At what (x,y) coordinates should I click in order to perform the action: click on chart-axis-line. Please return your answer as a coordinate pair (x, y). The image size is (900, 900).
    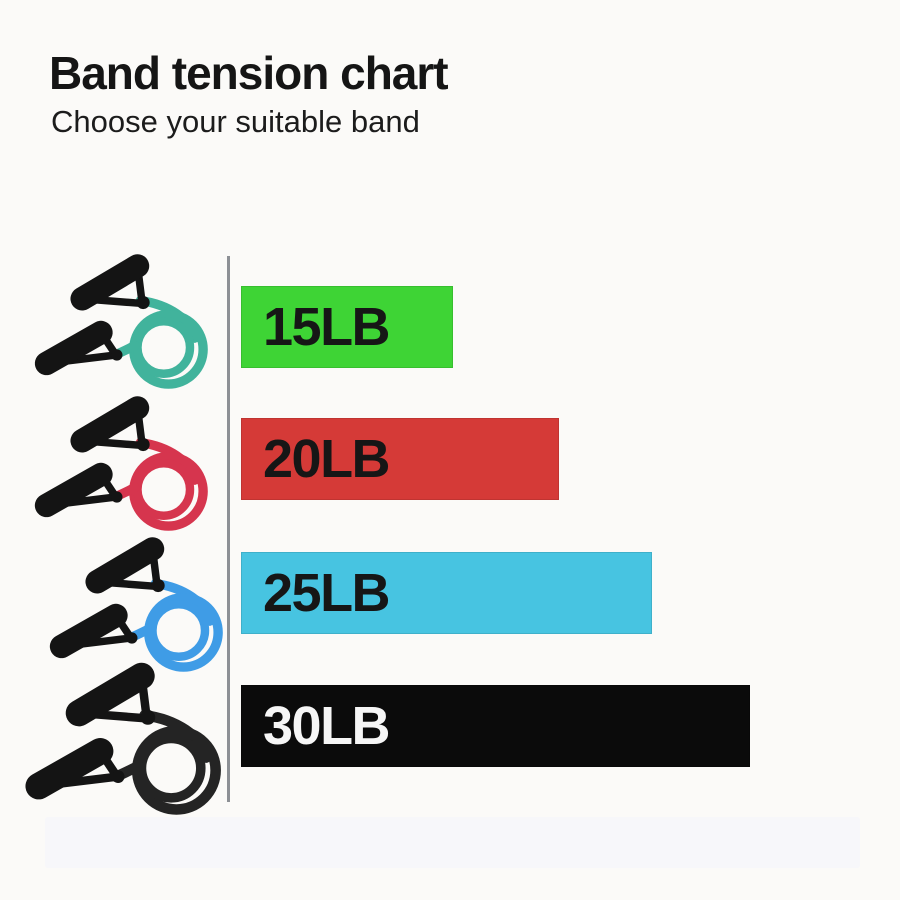
    Looking at the image, I should click on (228, 529).